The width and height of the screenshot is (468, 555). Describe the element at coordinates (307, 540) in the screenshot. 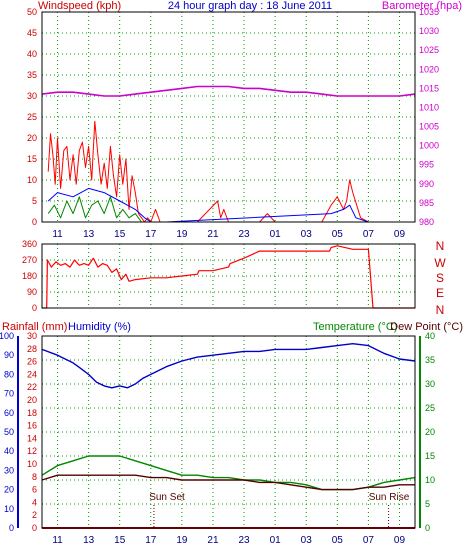

I see `climate-panel-tick-label: 03` at that location.